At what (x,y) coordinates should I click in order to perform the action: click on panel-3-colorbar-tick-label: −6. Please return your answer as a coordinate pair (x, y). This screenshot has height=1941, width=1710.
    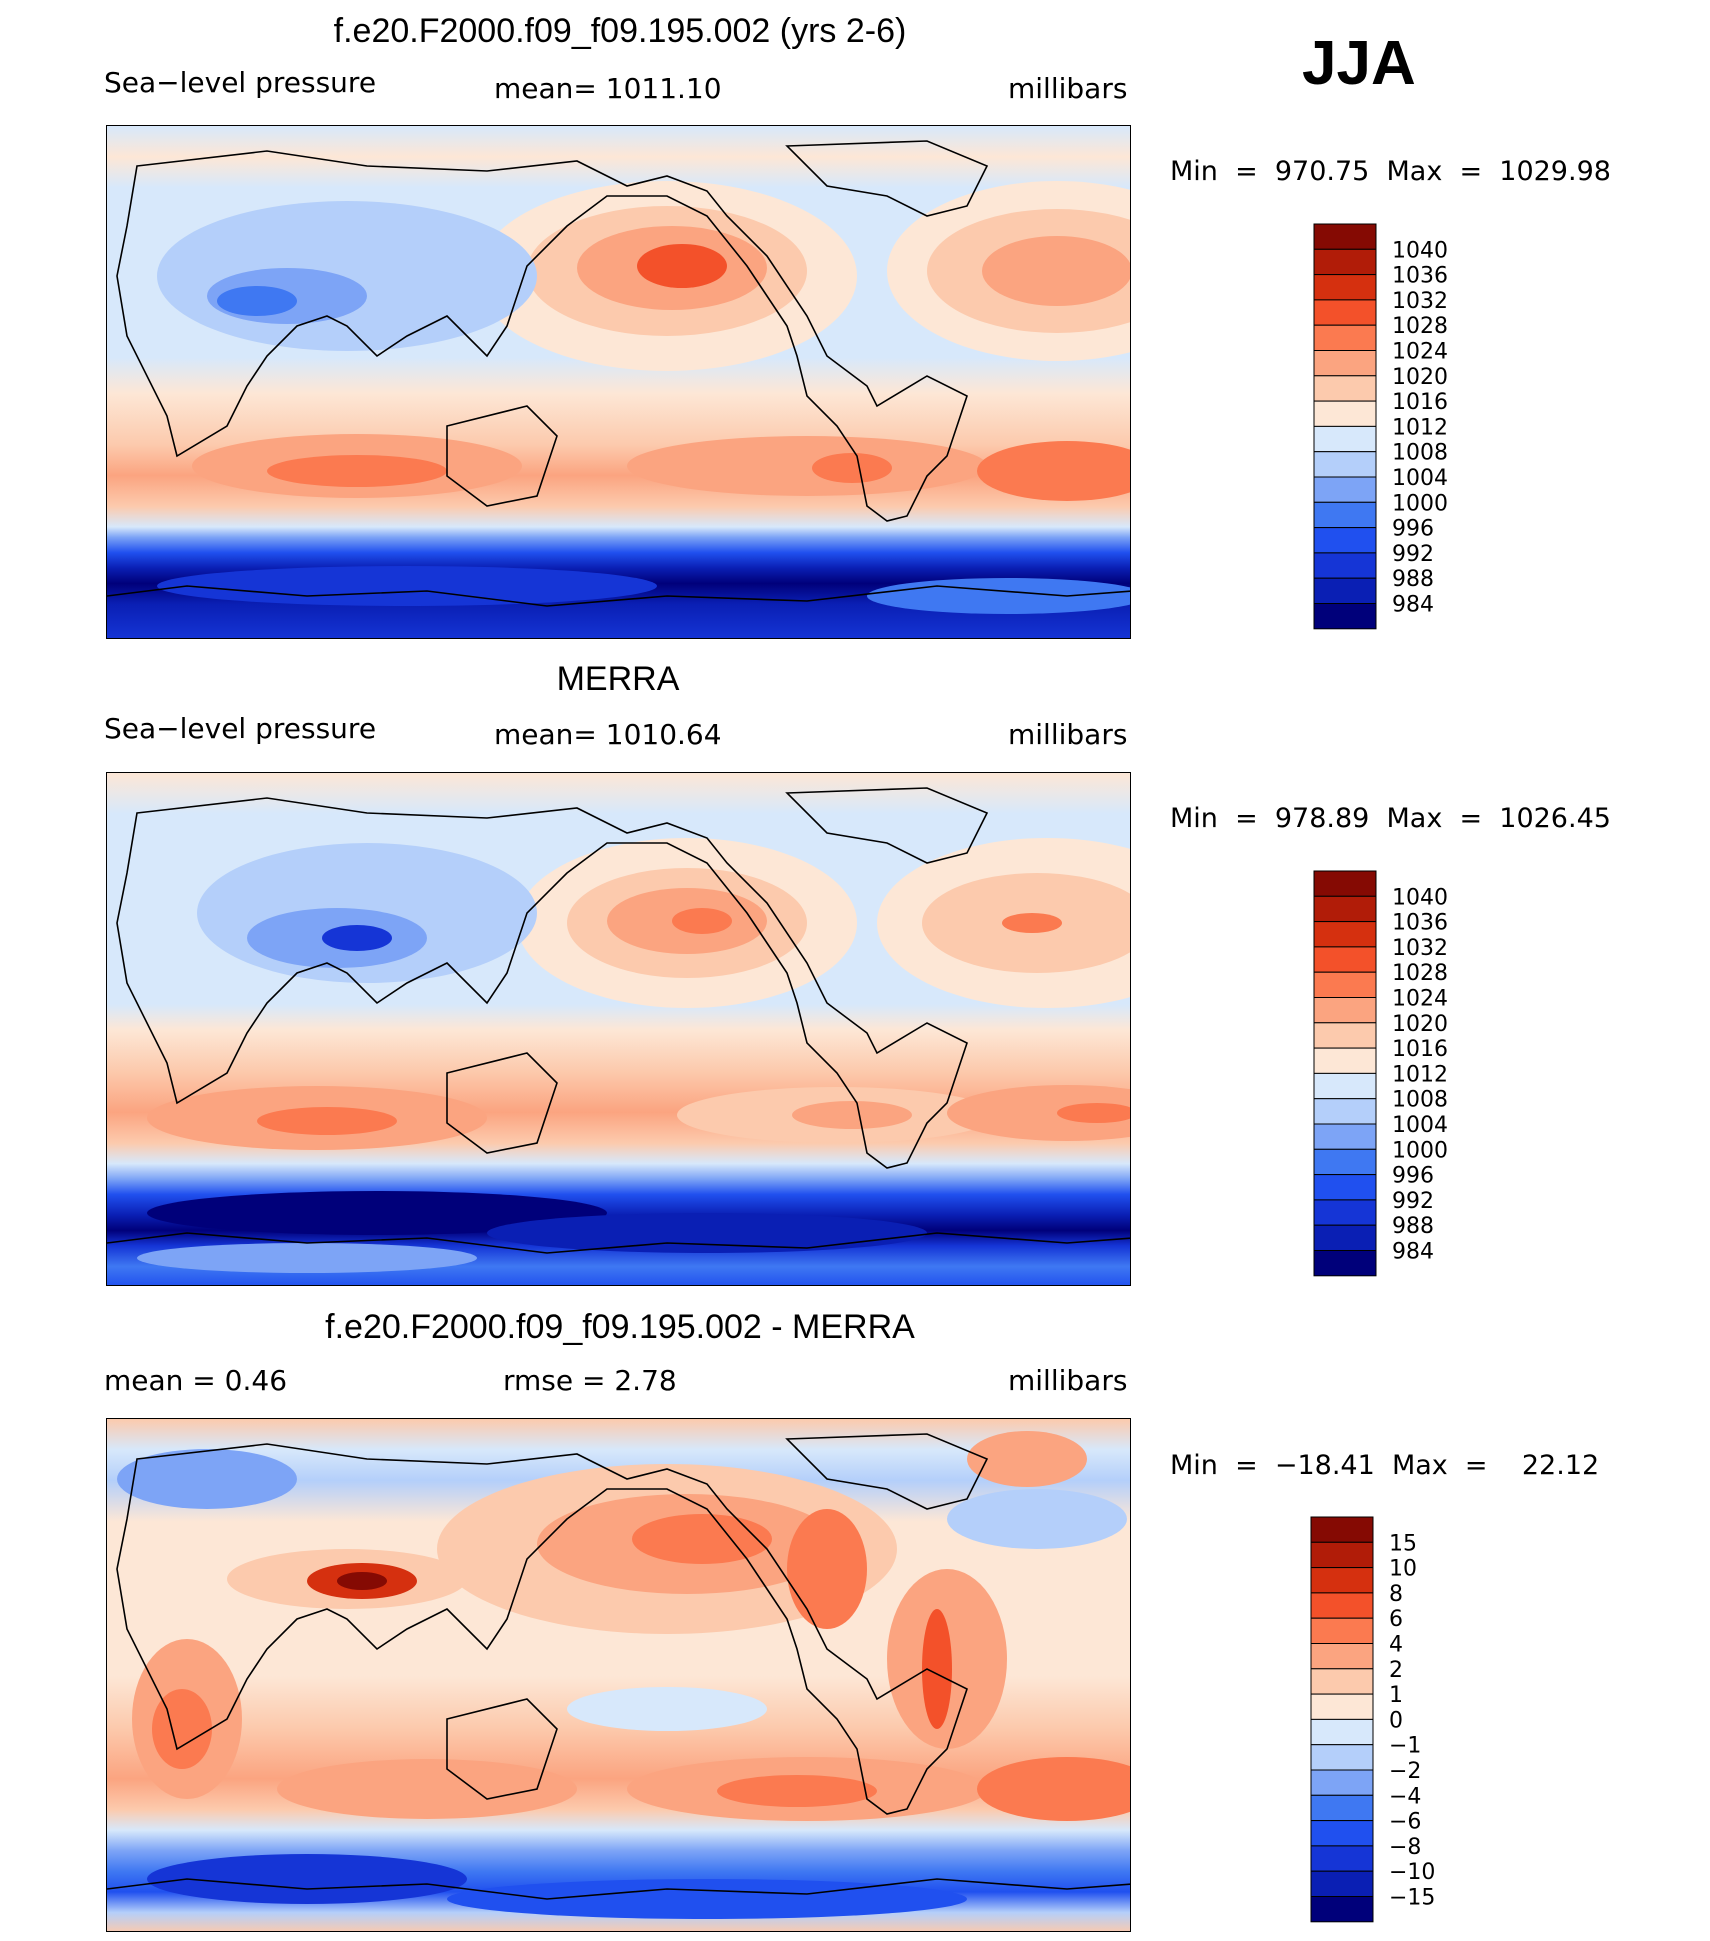
    Looking at the image, I should click on (1405, 1822).